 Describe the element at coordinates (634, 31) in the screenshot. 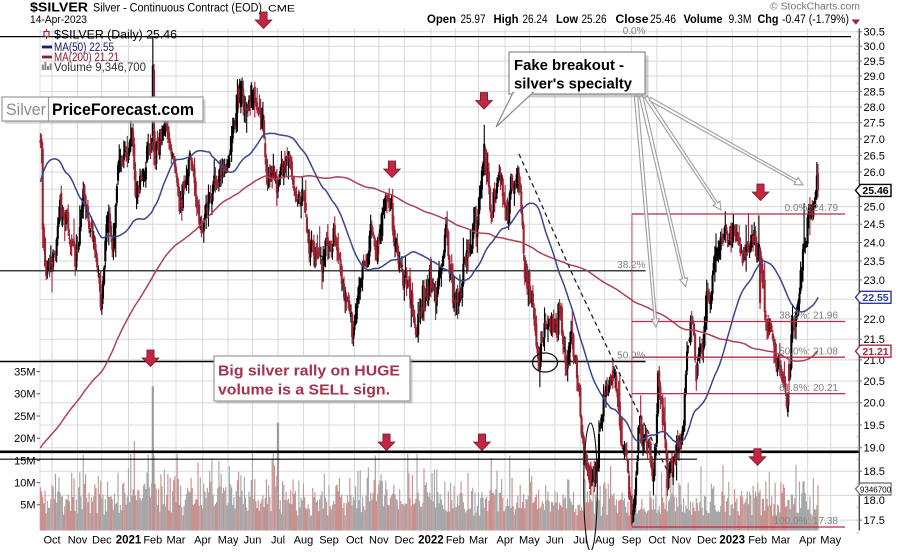

I see `svg-text: 0.0%` at that location.